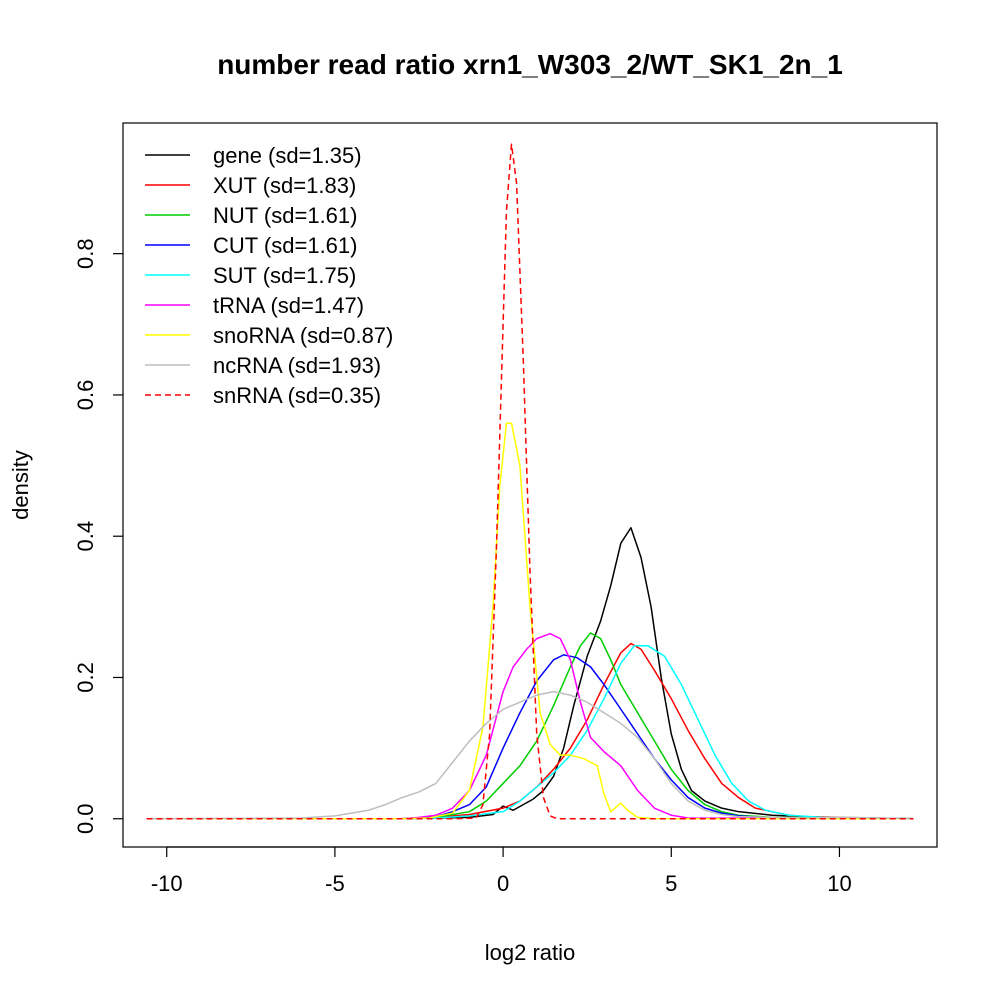  Describe the element at coordinates (284, 275) in the screenshot. I see `legend-label: SUT (sd=1.75)` at that location.